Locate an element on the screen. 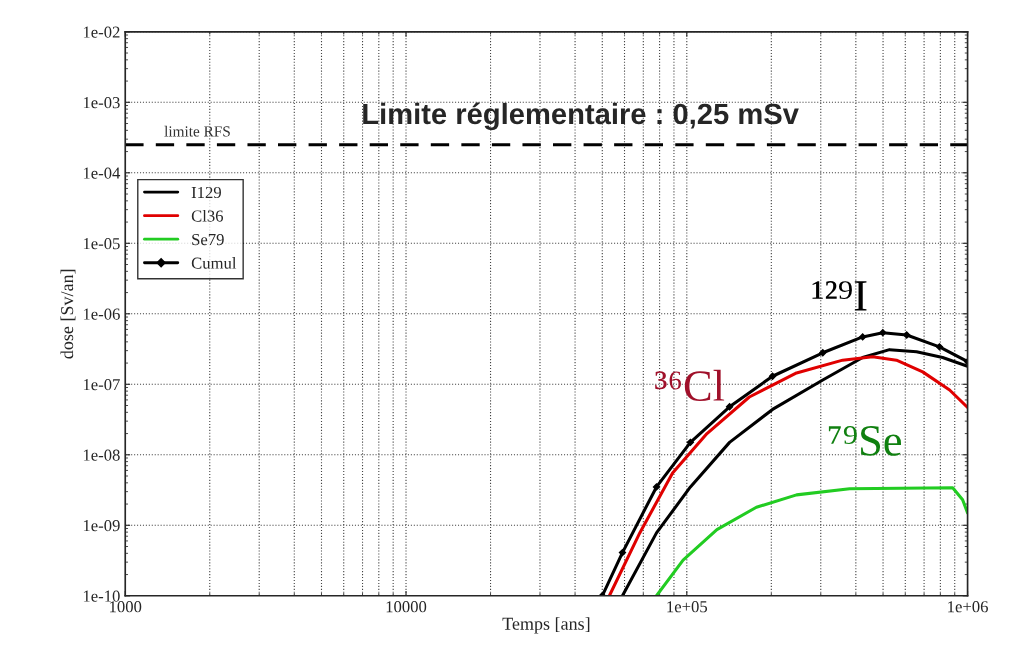 The image size is (1010, 649). annotation: Limite réglementaire : 0,25 mSv is located at coordinates (581, 116).